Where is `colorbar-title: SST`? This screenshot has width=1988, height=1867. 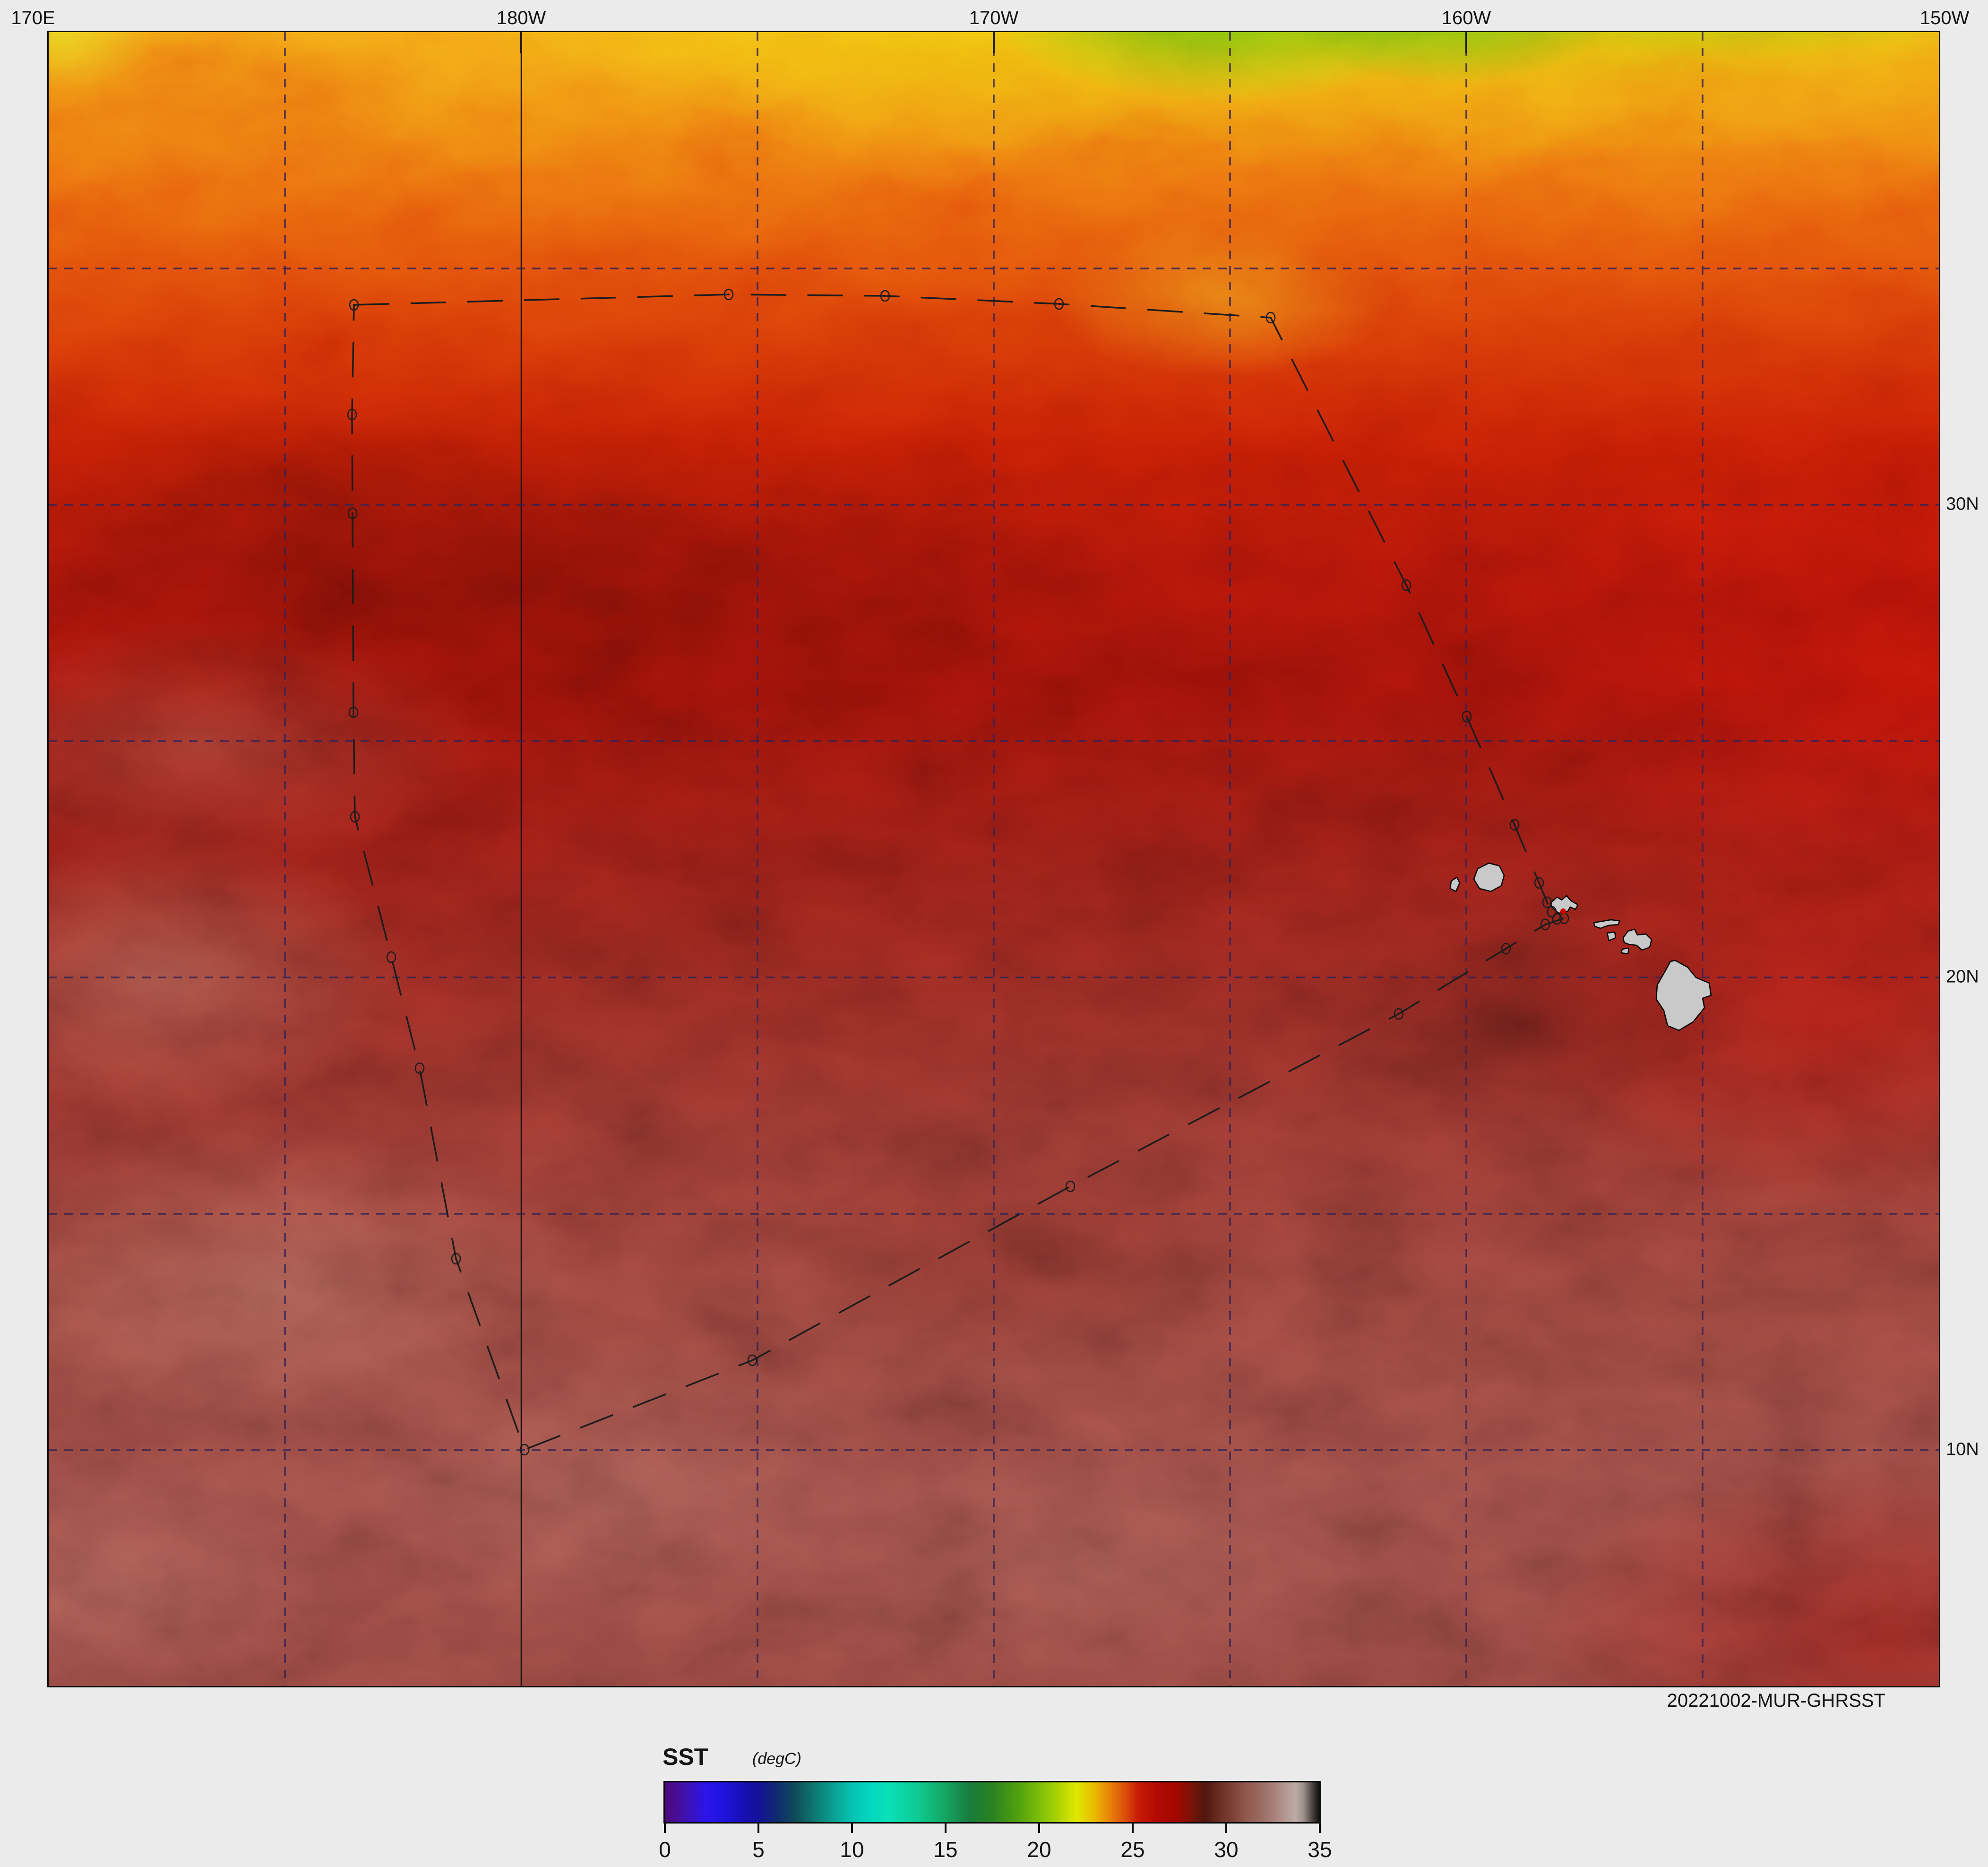
colorbar-title: SST is located at coordinates (686, 1757).